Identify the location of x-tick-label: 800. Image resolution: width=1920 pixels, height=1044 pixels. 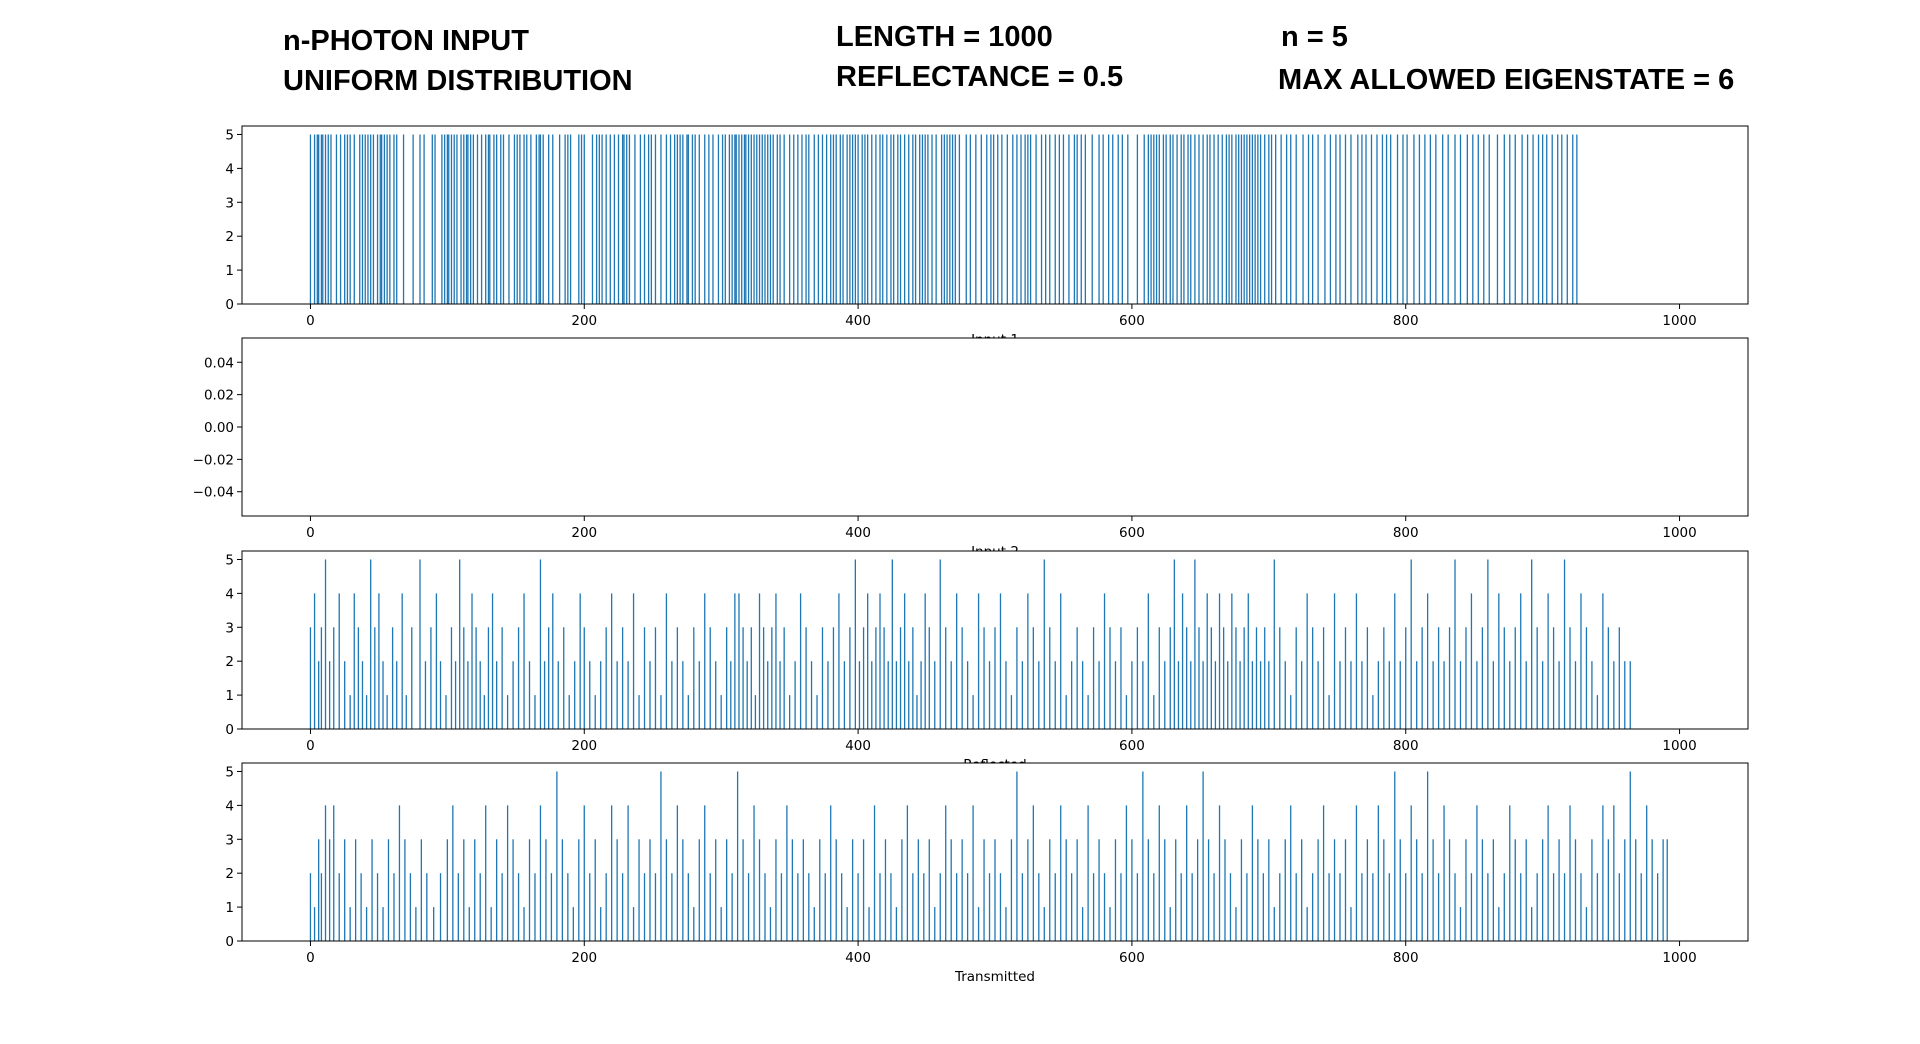
(1406, 321).